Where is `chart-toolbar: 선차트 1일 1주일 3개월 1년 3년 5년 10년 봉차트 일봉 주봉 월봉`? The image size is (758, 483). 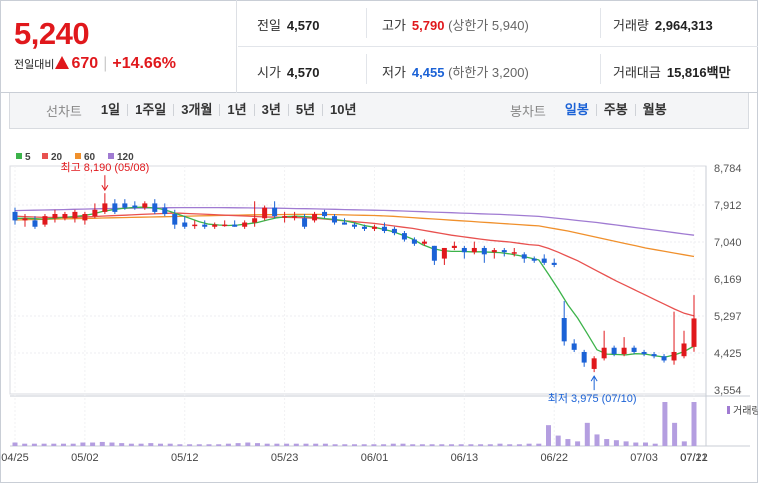 chart-toolbar: 선차트 1일 1주일 3개월 1년 3년 5년 10년 봉차트 일봉 주봉 월봉 is located at coordinates (379, 111).